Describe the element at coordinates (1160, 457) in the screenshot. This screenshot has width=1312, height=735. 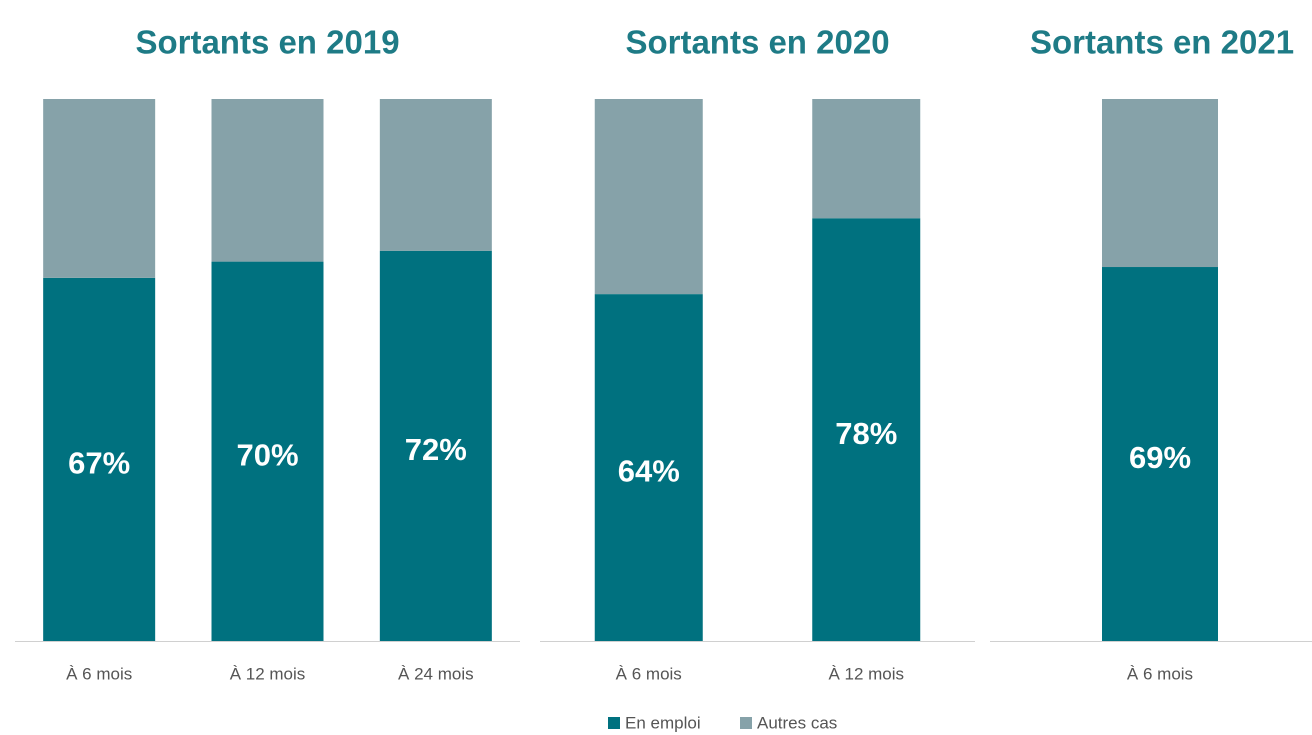
I see `data-label: 69%` at that location.